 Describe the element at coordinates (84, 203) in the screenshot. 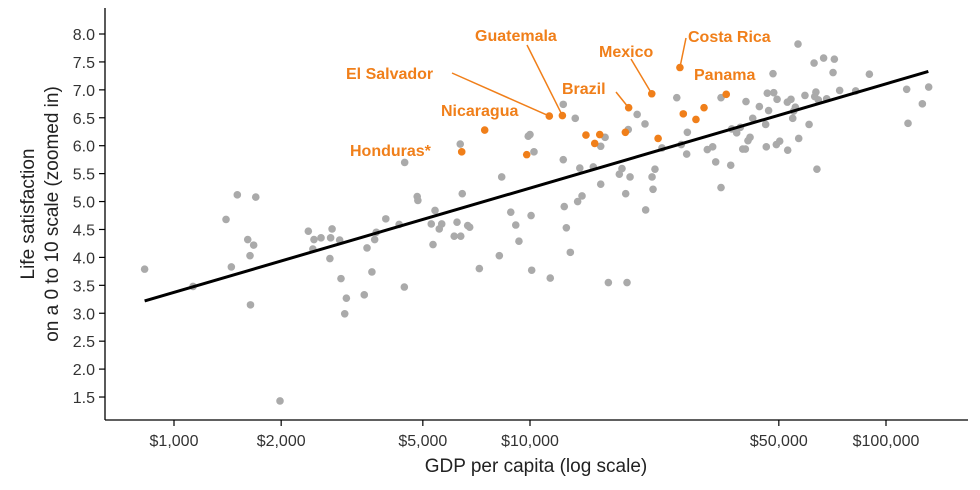

I see `y-tick-label: 5.0` at that location.